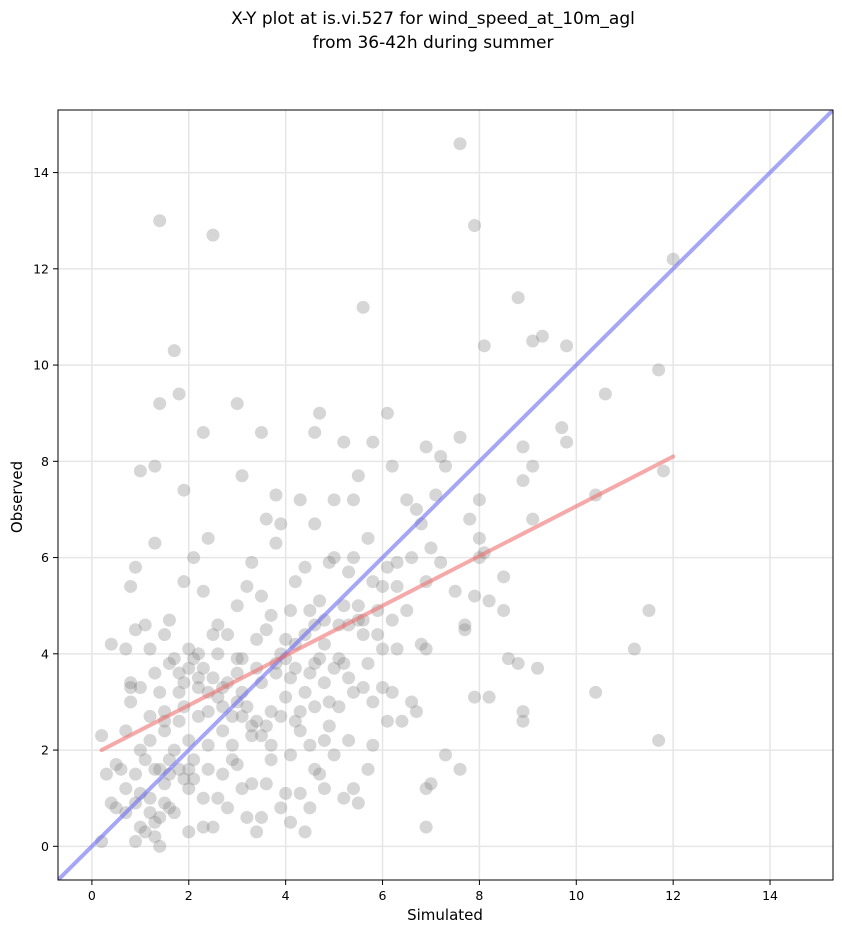  I want to click on chart-title-line-2: from 36-42h during summer, so click(433, 43).